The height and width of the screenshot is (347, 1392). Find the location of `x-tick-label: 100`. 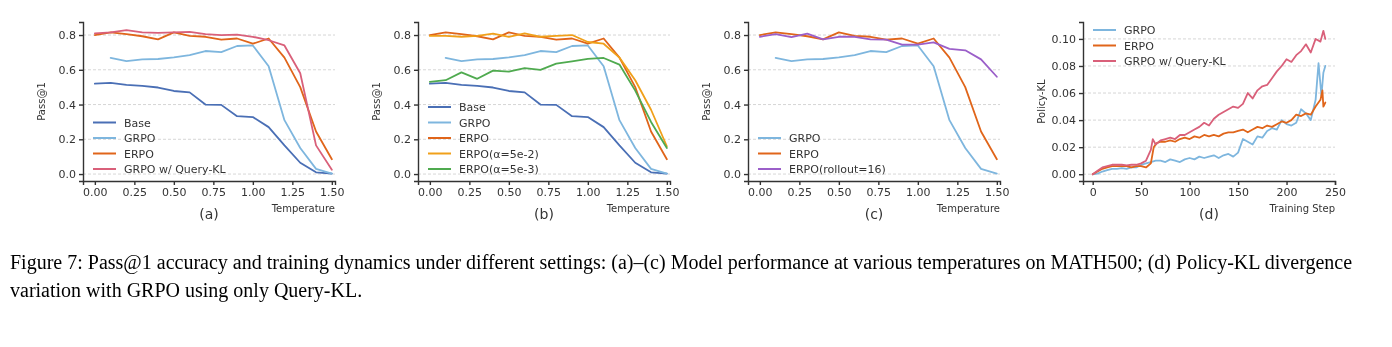

x-tick-label: 100 is located at coordinates (1190, 192).